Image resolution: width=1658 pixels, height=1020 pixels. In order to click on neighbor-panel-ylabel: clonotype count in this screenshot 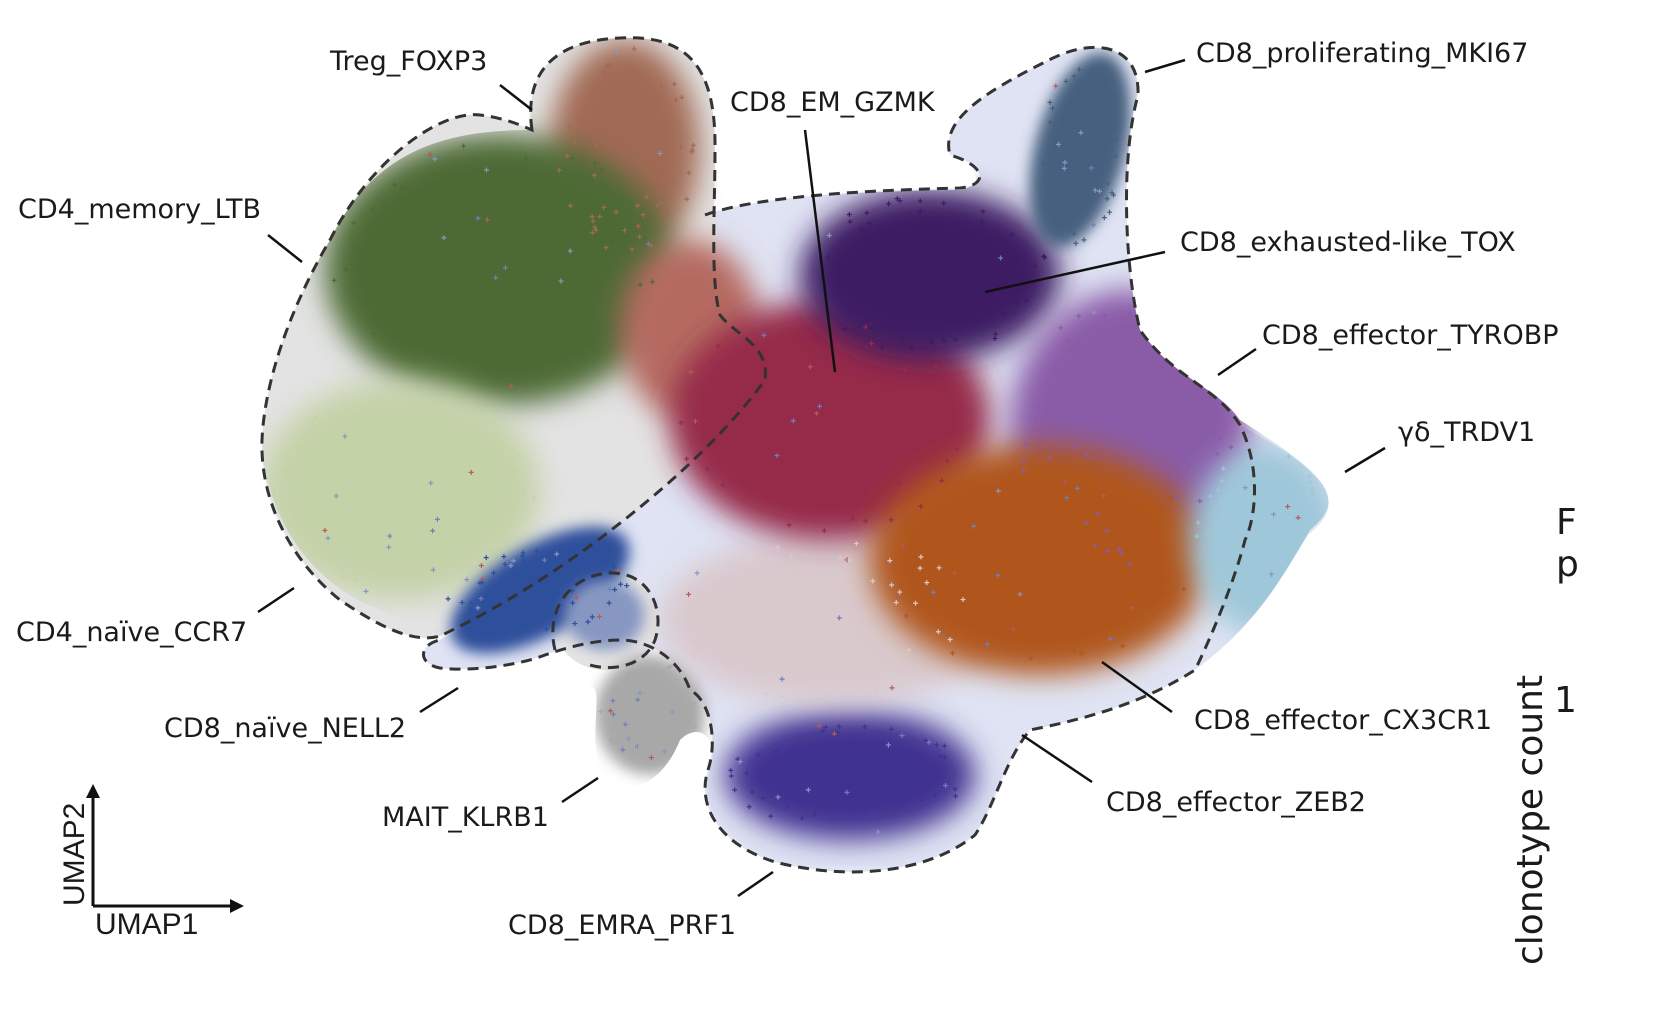, I will do `click(1530, 820)`.